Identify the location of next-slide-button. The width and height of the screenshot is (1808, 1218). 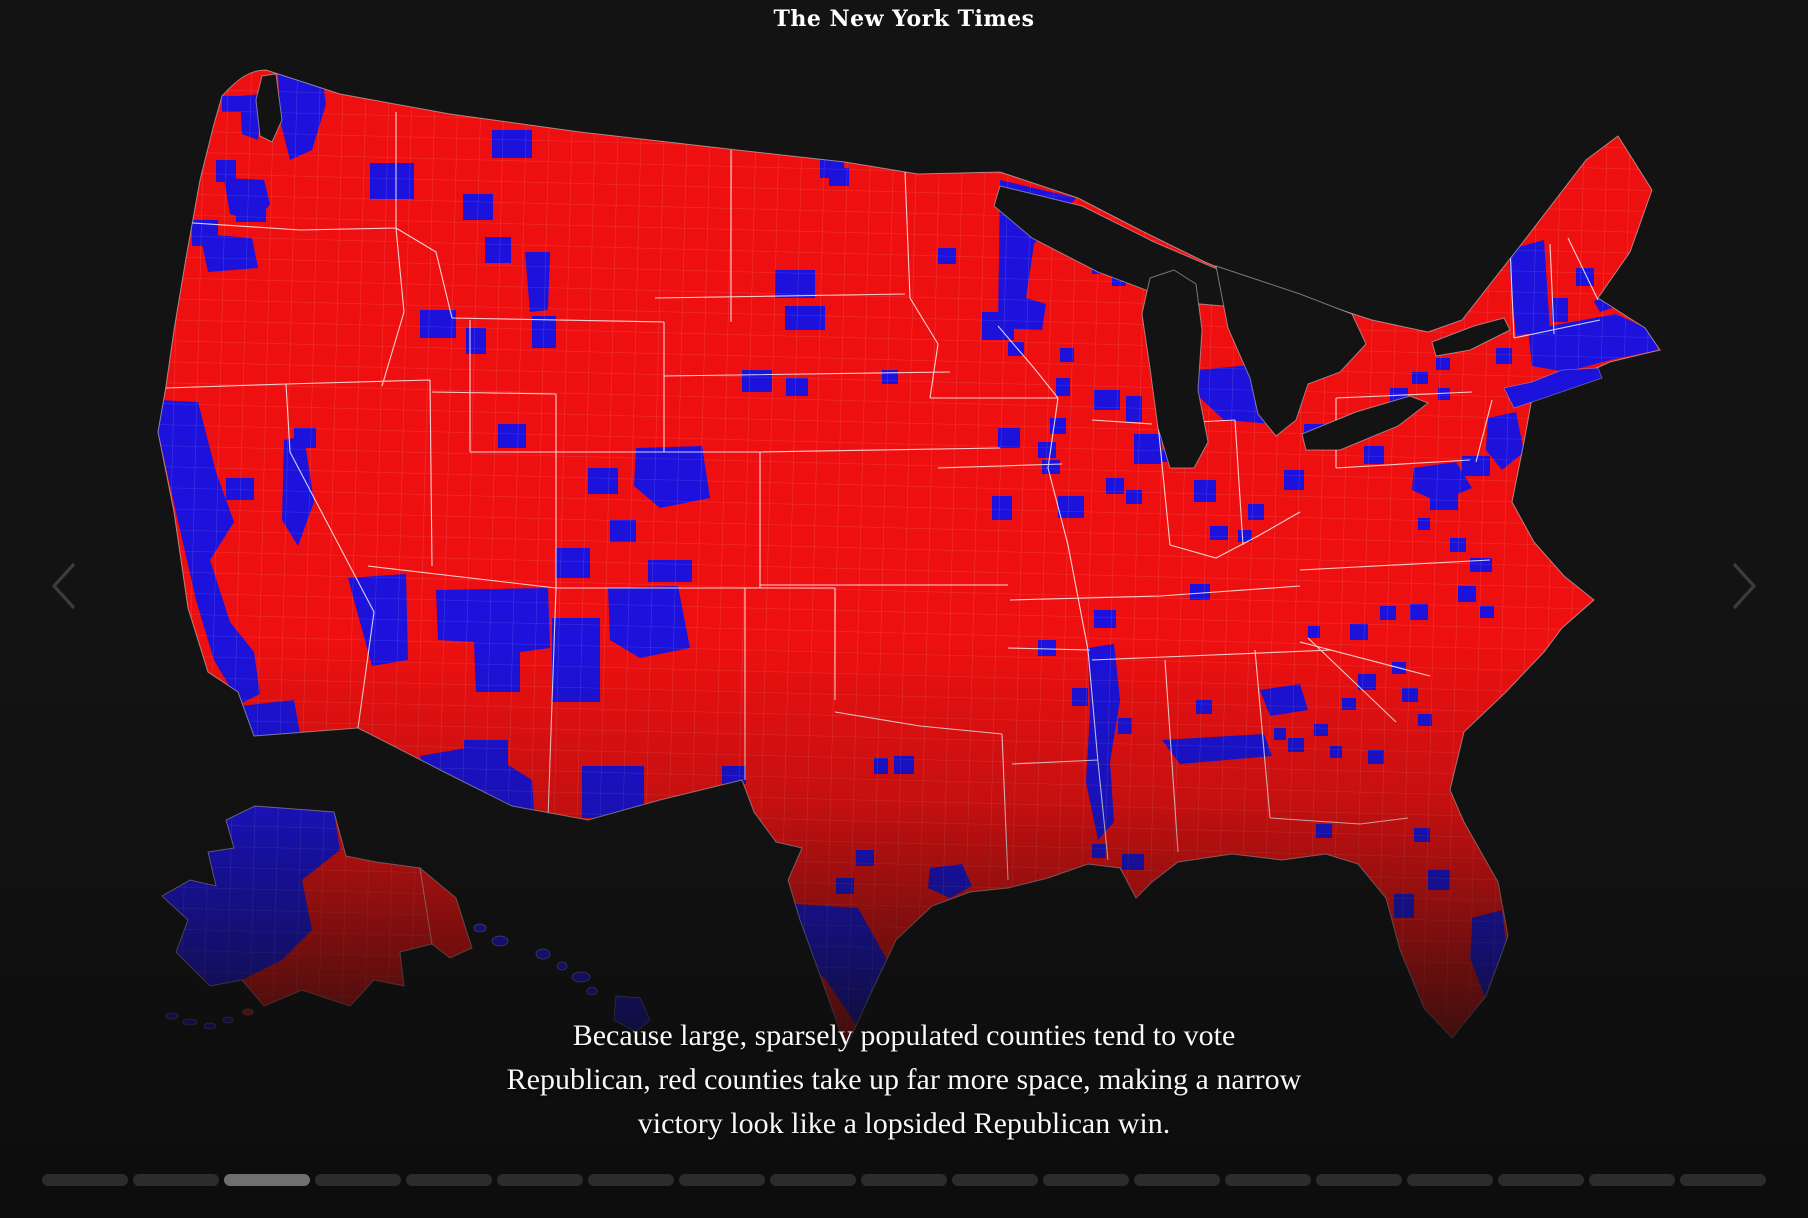
(1744, 586).